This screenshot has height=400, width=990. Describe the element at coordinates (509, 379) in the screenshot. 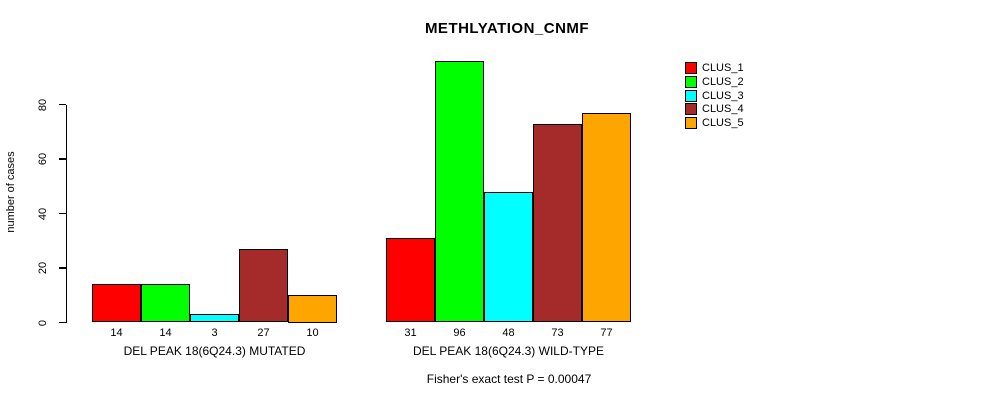

I see `fisher-test-annotation: Fisher's exact test P = 0.00047` at that location.